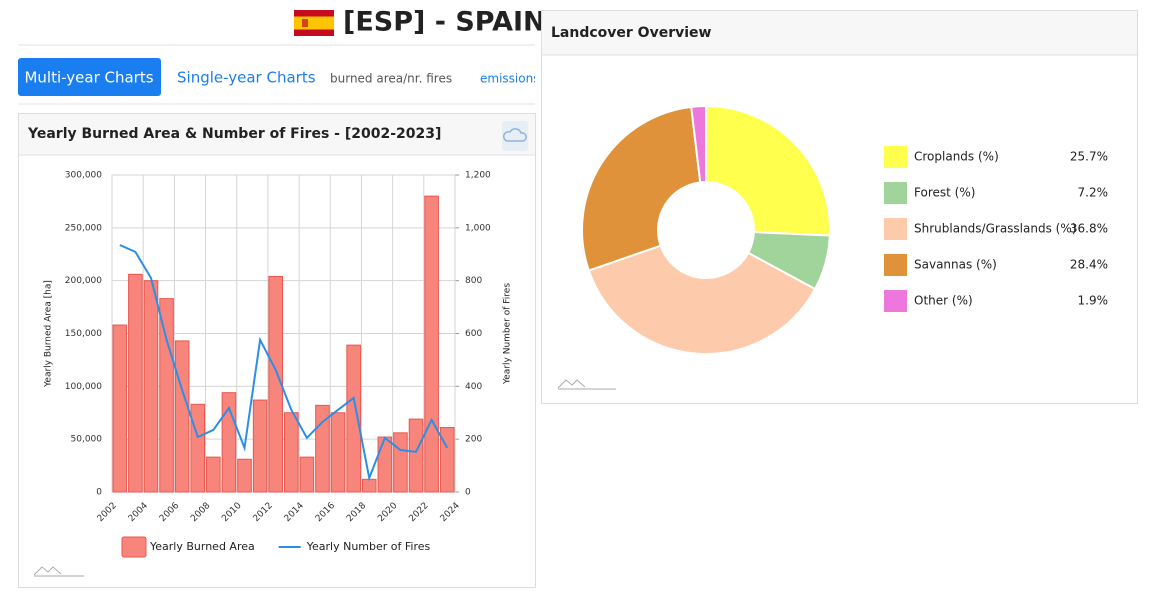 This screenshot has width=1150, height=602. I want to click on flag, so click(314, 23).